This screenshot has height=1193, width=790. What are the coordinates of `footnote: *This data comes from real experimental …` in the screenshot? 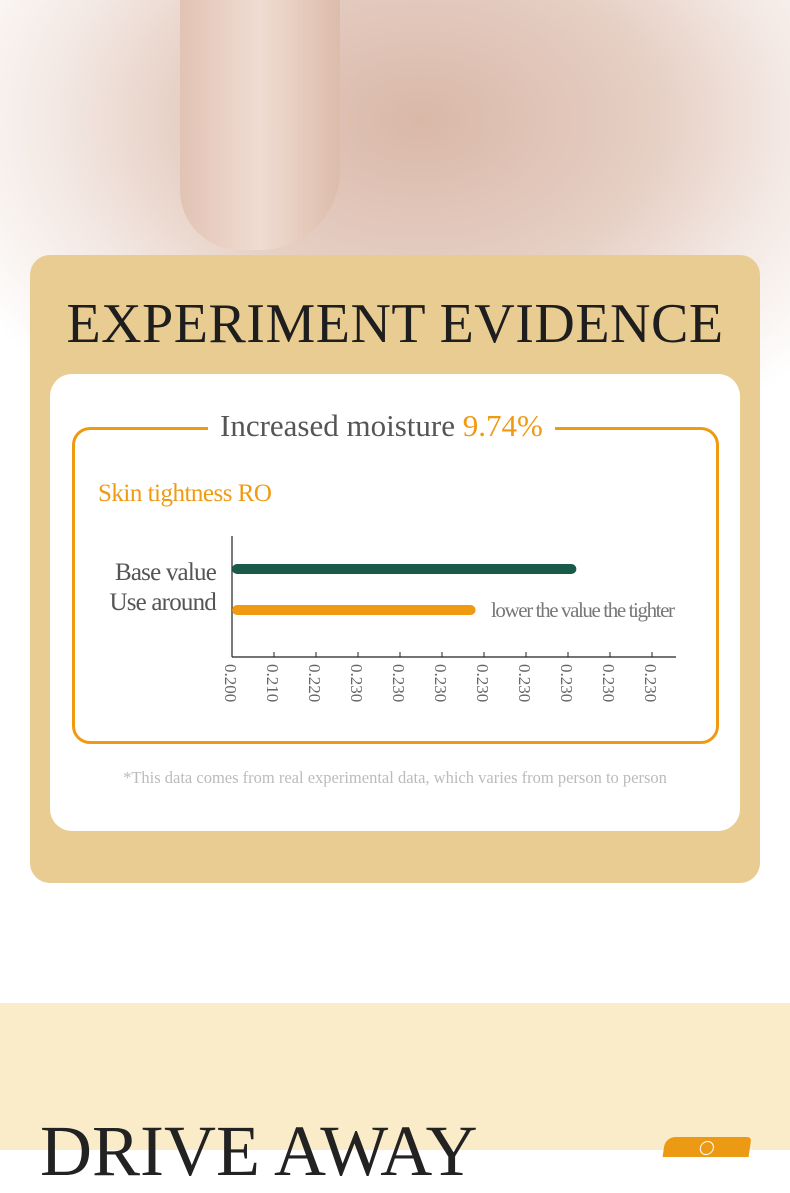 It's located at (395, 777).